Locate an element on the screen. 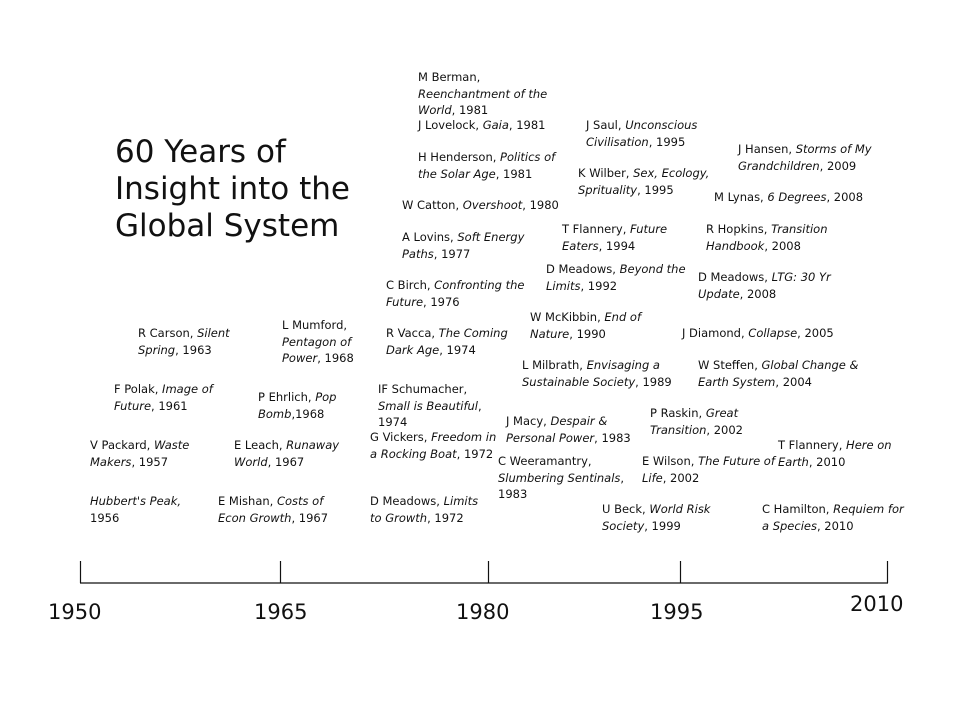 The image size is (960, 720). entry-hopkins: R Hopkins, Transition Handbook, 2008 is located at coordinates (767, 237).